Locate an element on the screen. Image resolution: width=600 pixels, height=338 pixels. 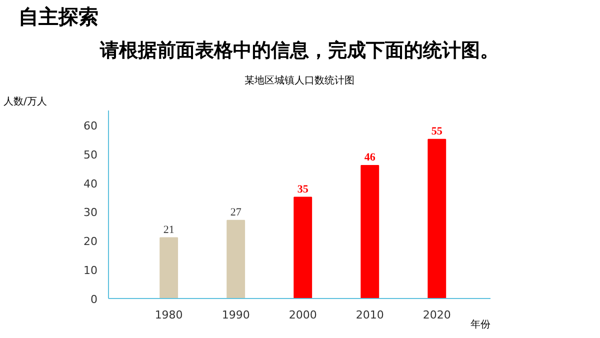
x-tick-label: 2020 is located at coordinates (436, 315).